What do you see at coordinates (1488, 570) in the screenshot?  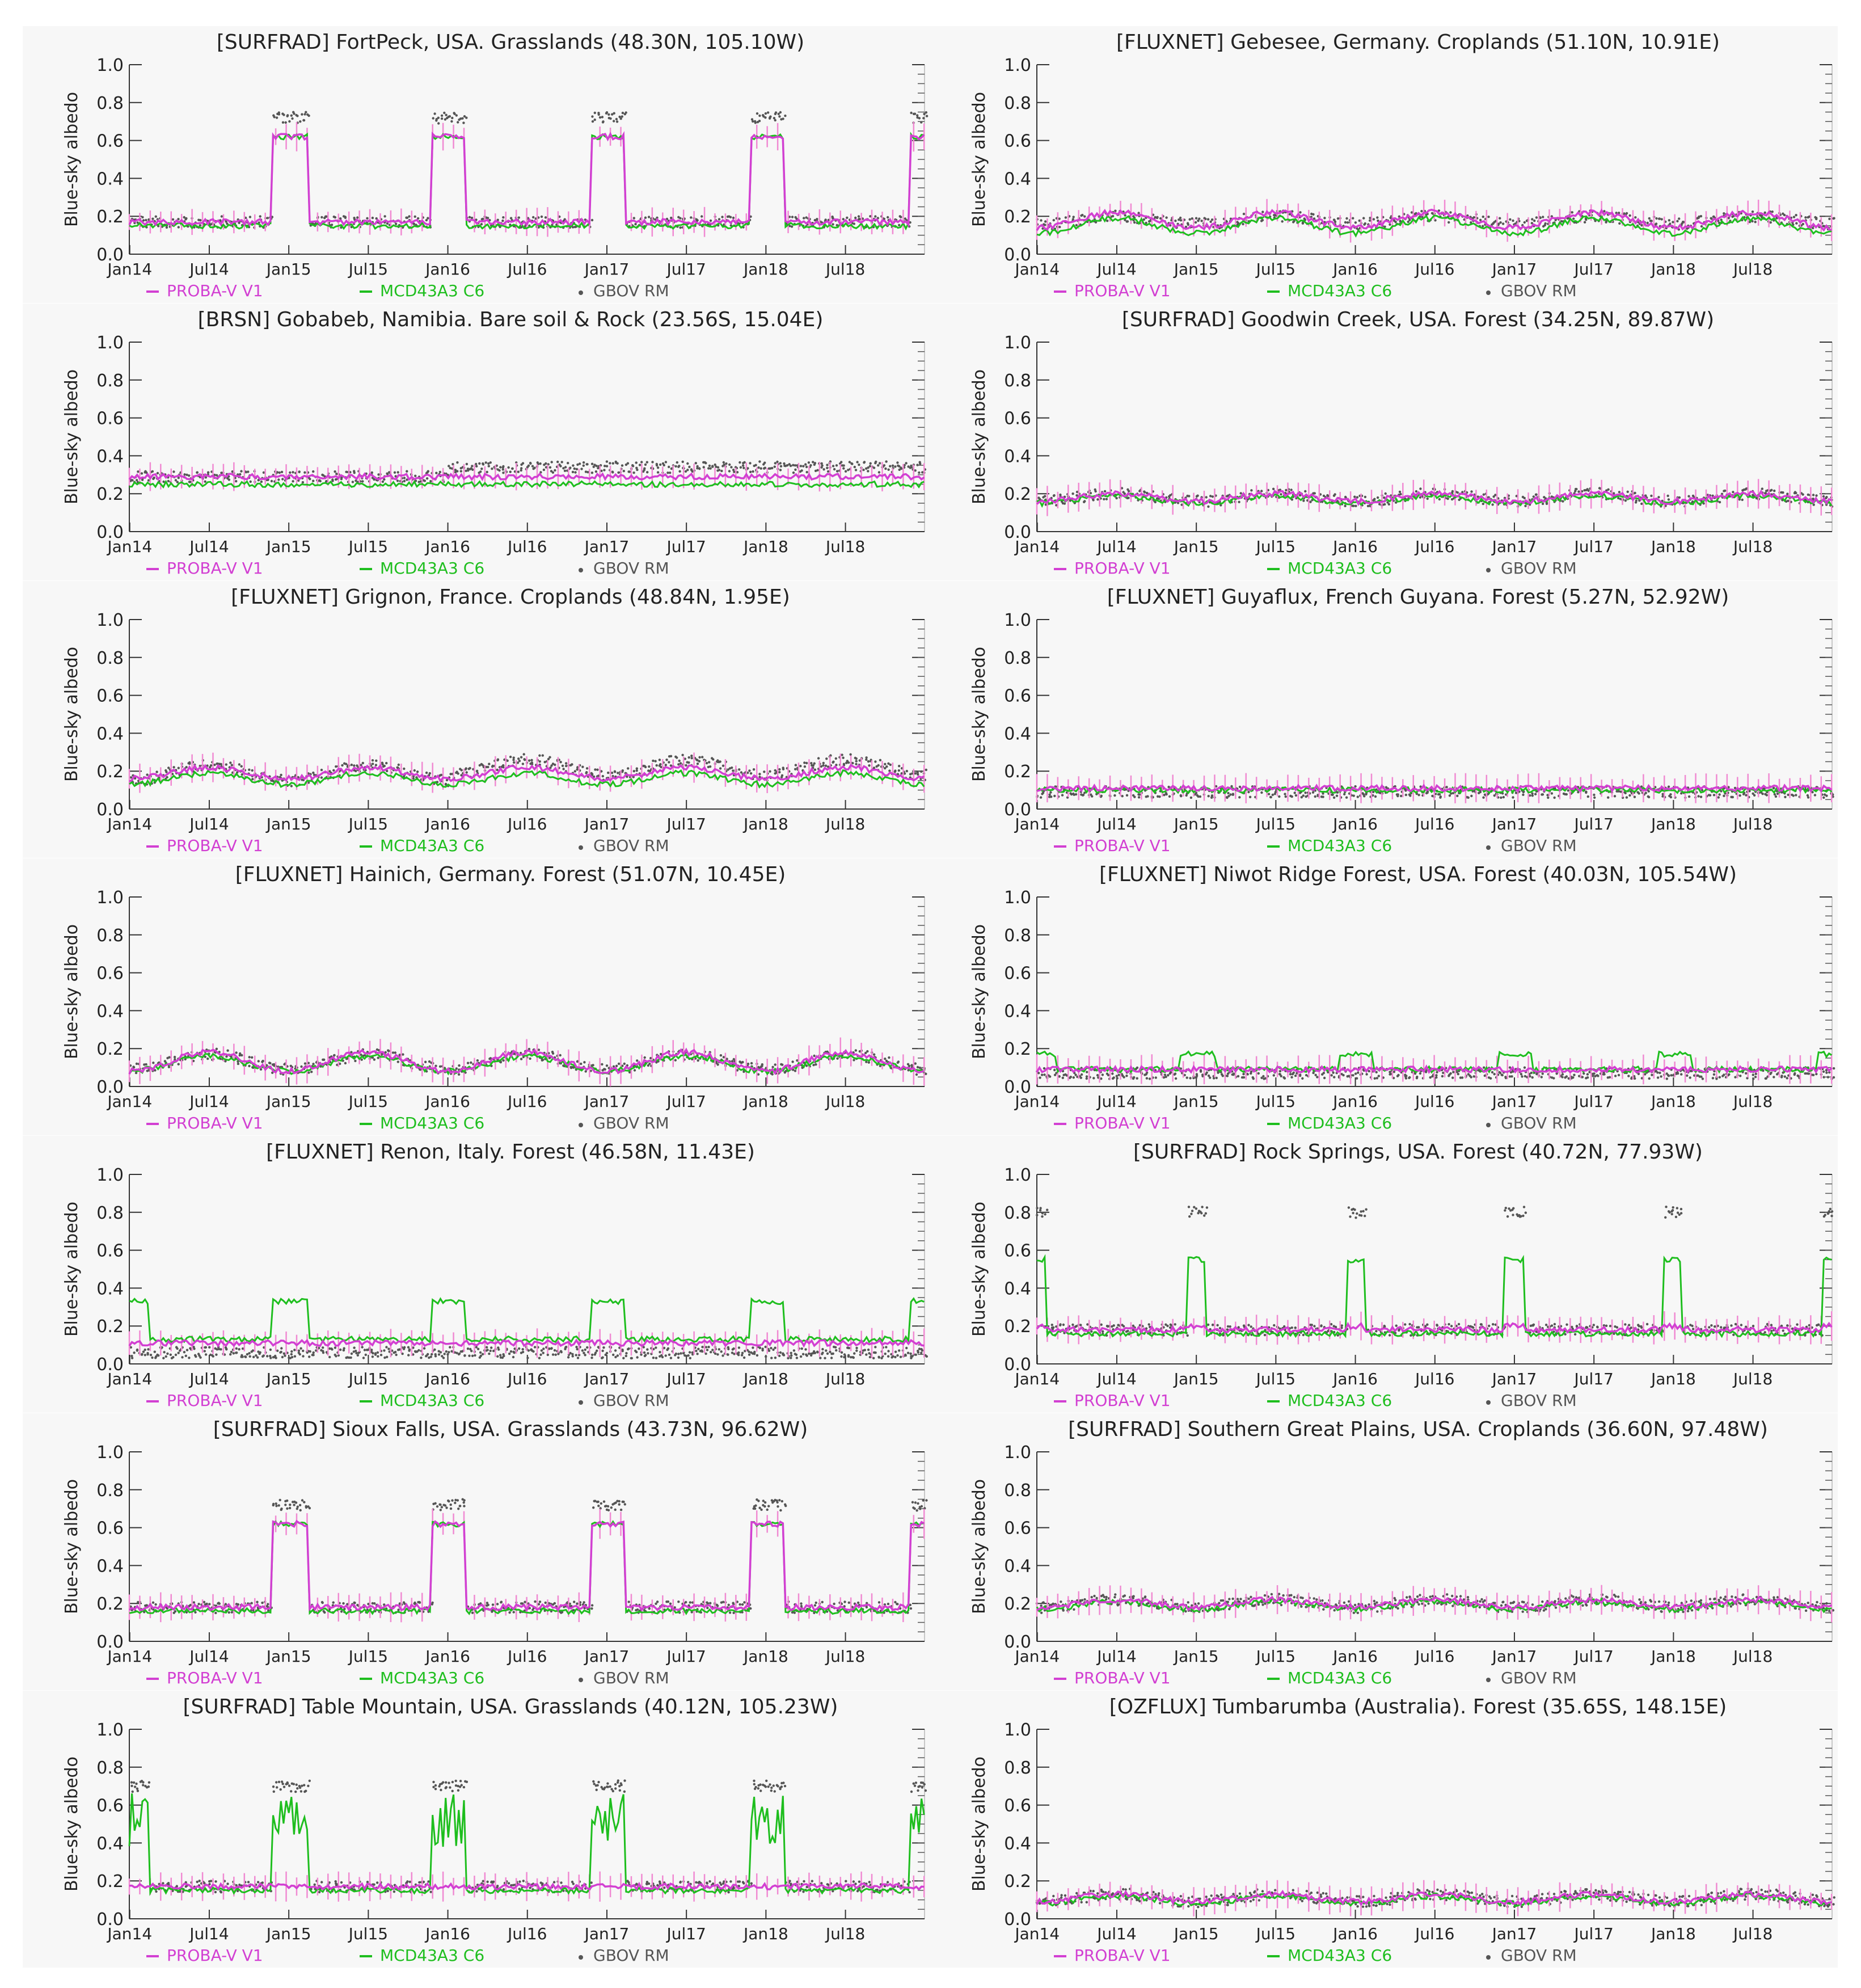 I see `legend-swatch` at bounding box center [1488, 570].